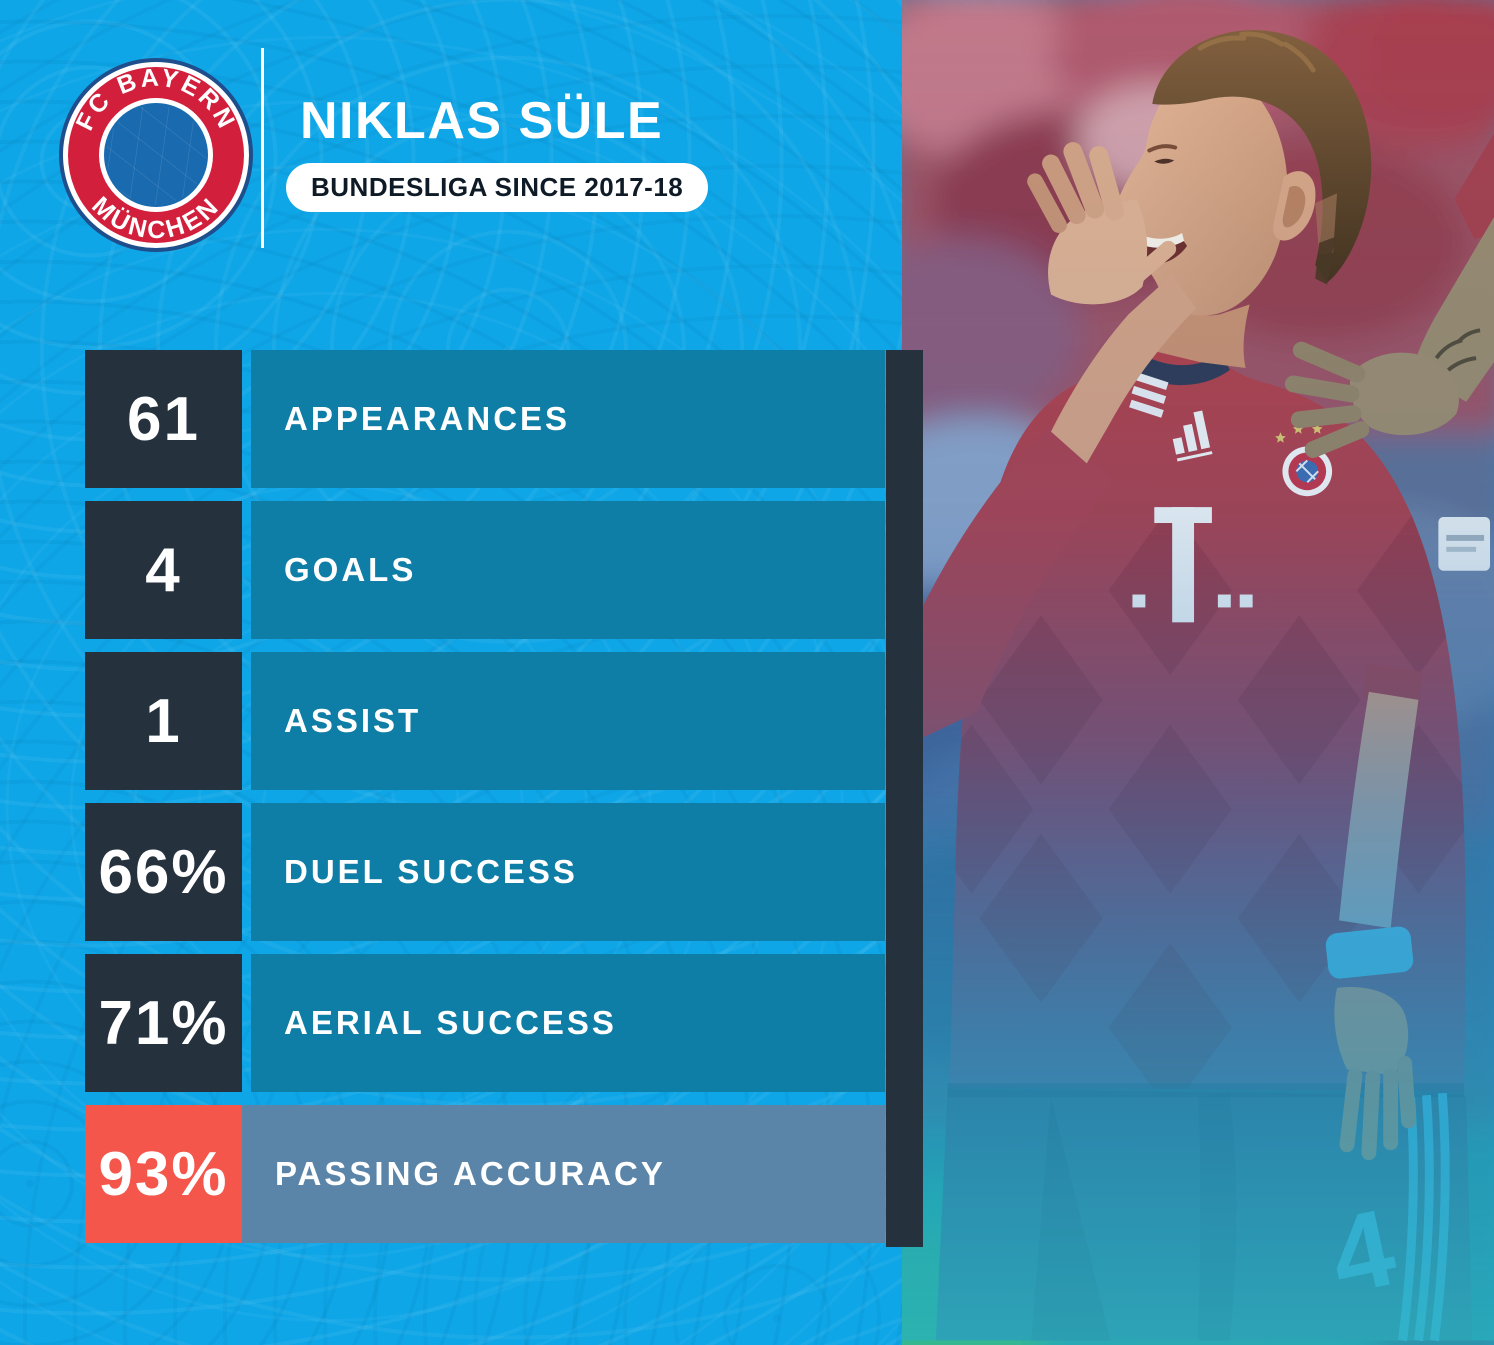 This screenshot has height=1345, width=1494. I want to click on stat-label: AERIAL SUCCESS, so click(450, 1022).